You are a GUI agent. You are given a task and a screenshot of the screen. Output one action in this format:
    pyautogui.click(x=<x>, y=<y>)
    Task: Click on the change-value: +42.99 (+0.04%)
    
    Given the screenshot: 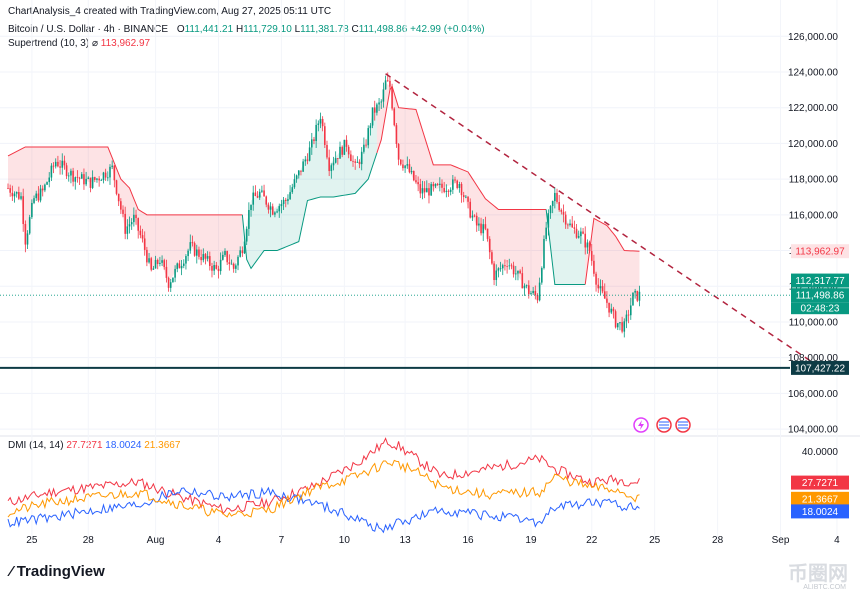 What is the action you would take?
    pyautogui.click(x=447, y=29)
    